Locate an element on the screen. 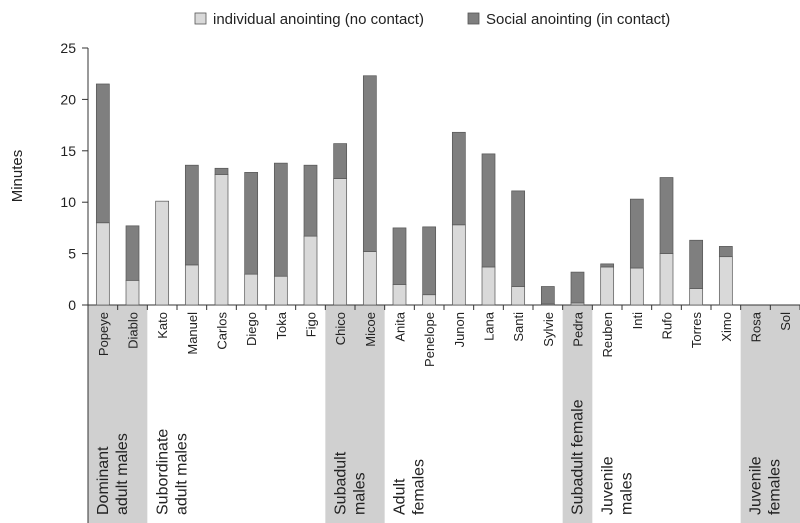  category-label: Popeye is located at coordinates (103, 334).